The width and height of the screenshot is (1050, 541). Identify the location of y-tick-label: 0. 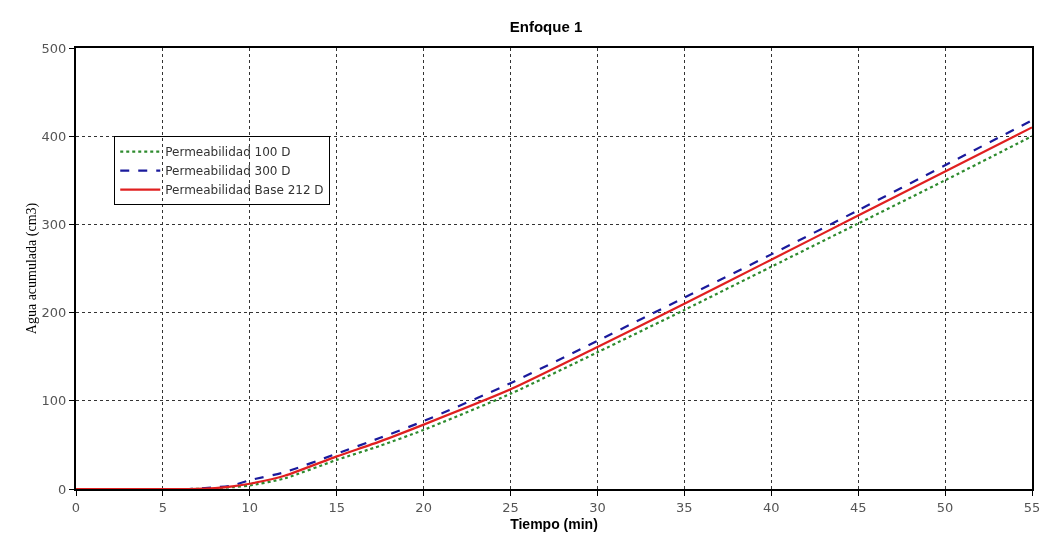
(62, 489).